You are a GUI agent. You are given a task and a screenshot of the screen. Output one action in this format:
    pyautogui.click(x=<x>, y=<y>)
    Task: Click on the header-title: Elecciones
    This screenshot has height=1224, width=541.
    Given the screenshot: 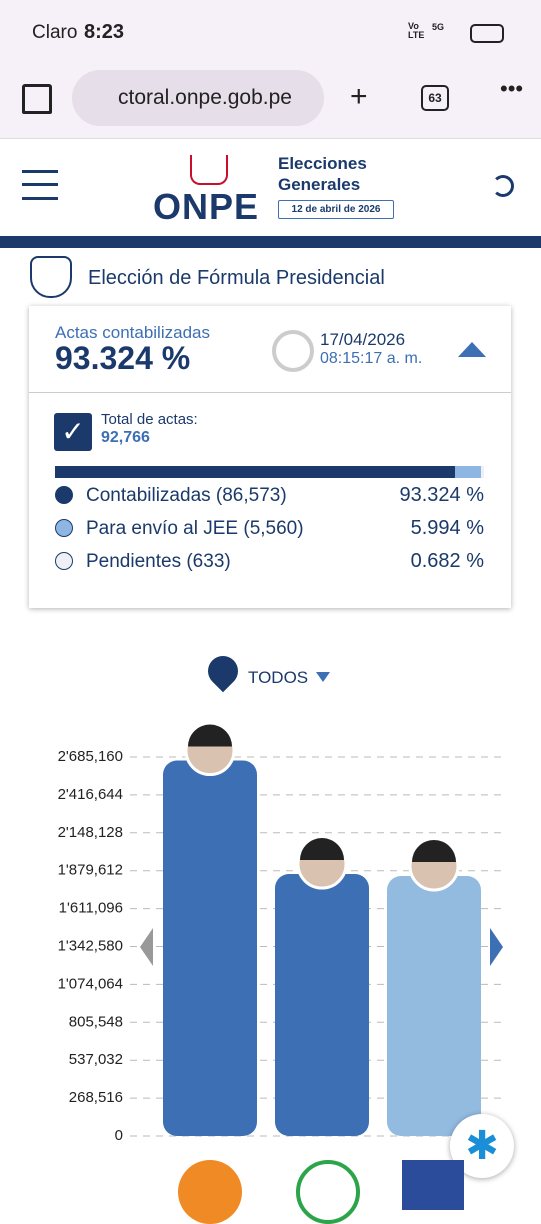 What is the action you would take?
    pyautogui.click(x=322, y=163)
    